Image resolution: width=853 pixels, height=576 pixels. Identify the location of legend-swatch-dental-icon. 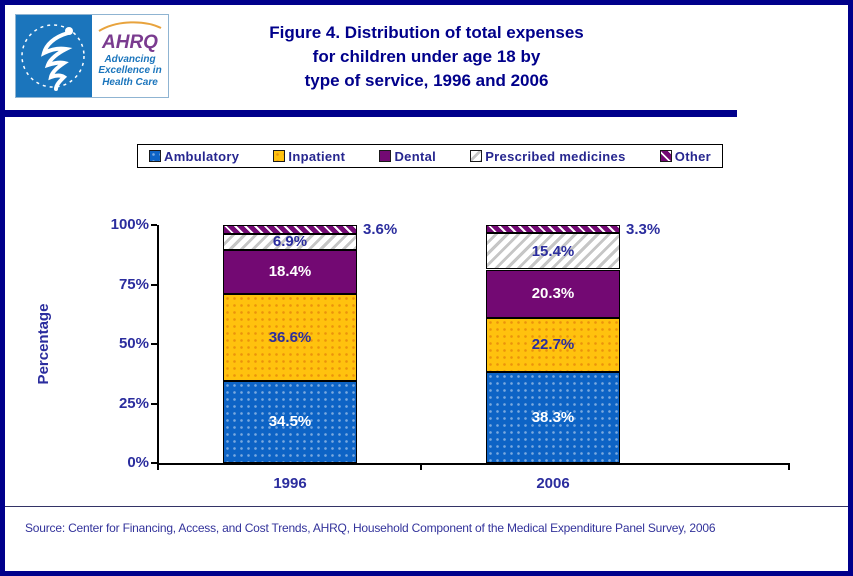
(385, 156).